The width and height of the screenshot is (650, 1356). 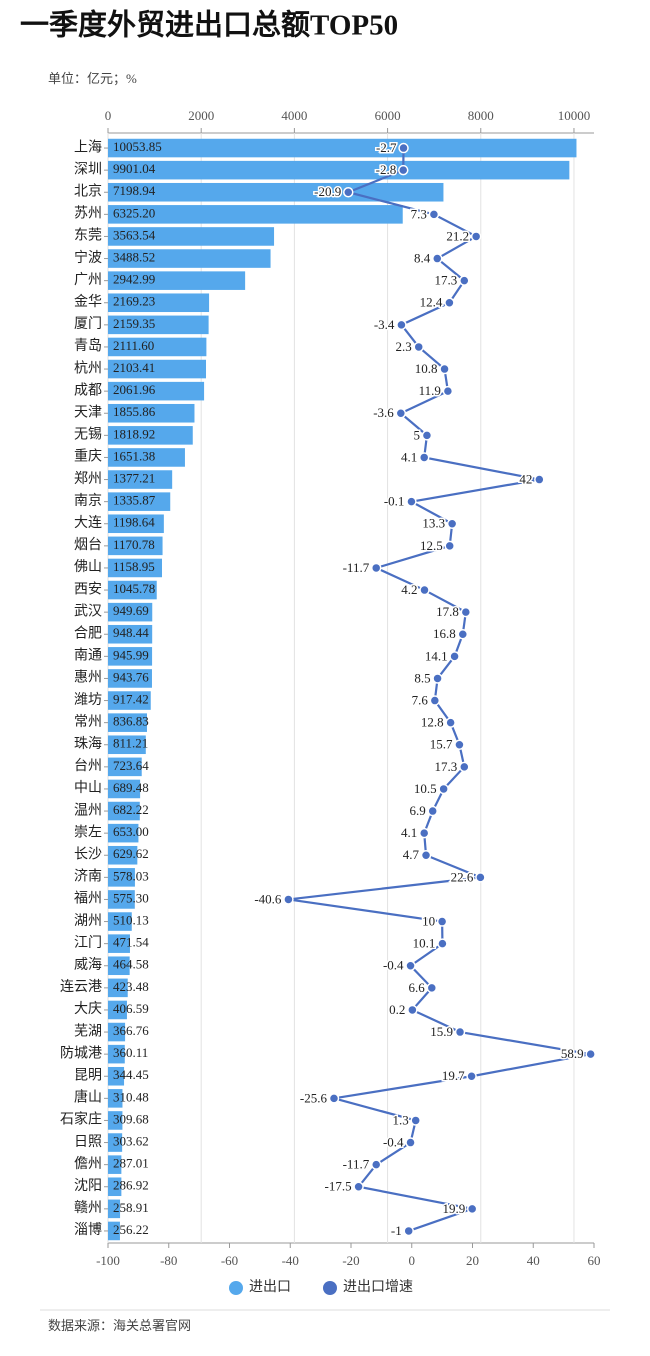 What do you see at coordinates (420, 700) in the screenshot?
I see `growth-label: 7.6` at bounding box center [420, 700].